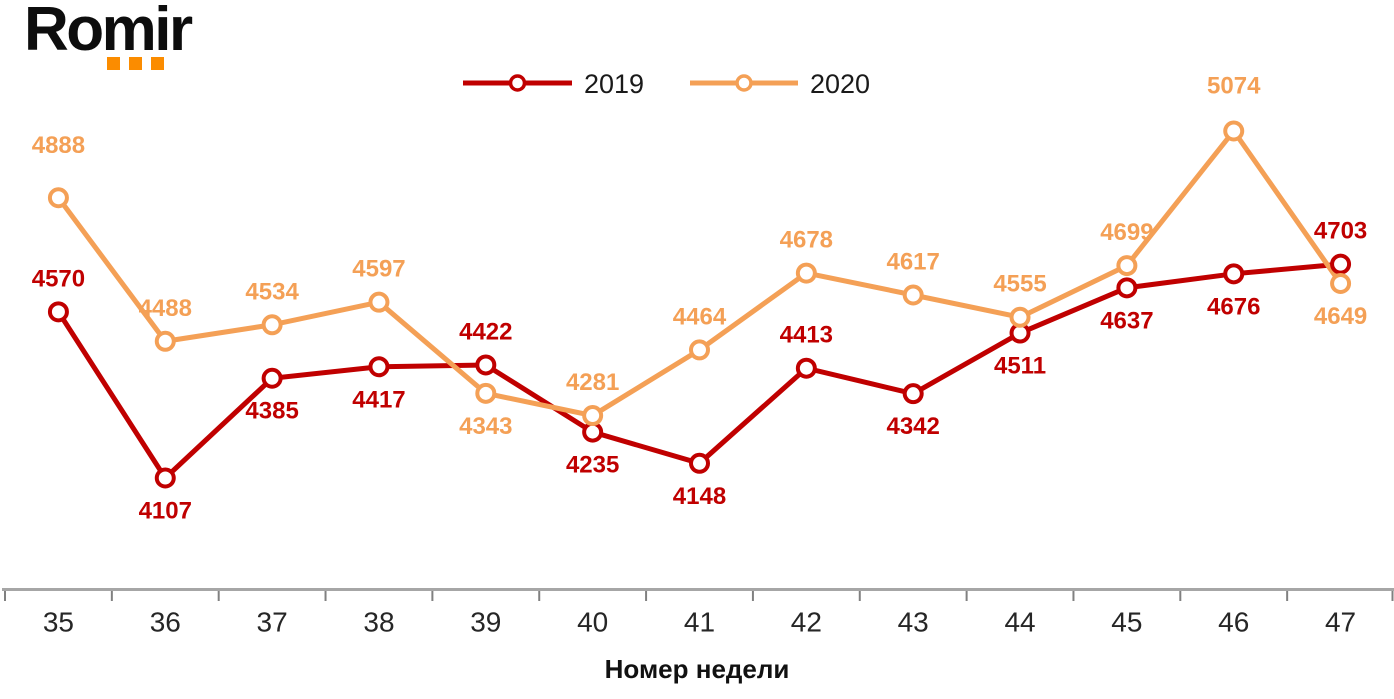 Image resolution: width=1394 pixels, height=699 pixels. I want to click on x-tick-label-39: 39, so click(485, 622).